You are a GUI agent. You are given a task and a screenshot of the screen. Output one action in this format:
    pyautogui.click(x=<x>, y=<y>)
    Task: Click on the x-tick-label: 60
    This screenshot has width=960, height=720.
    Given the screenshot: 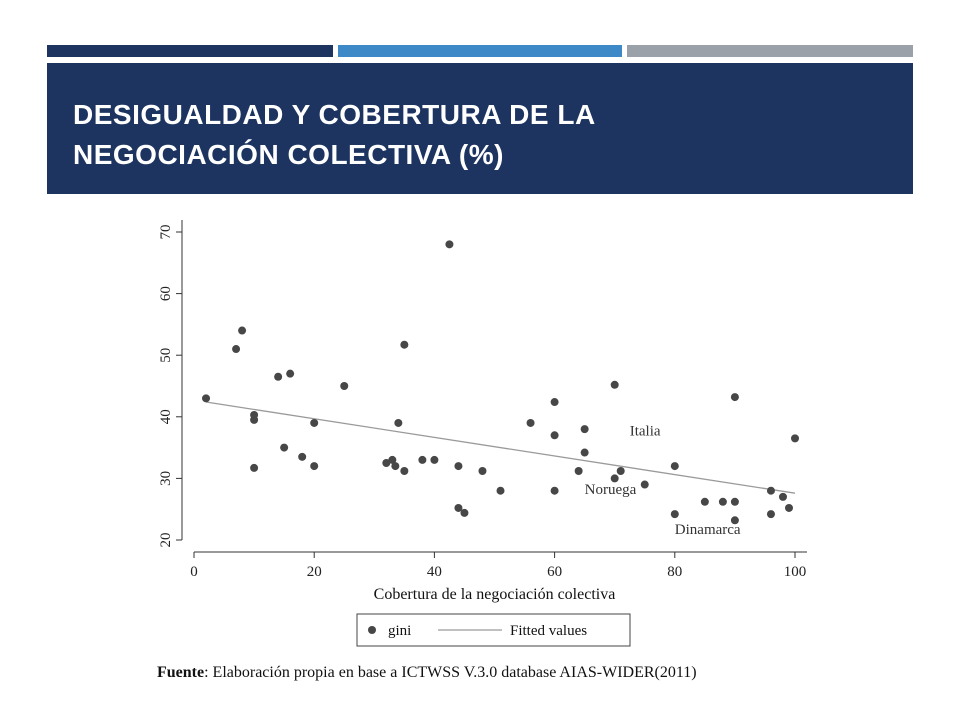 What is the action you would take?
    pyautogui.click(x=554, y=572)
    